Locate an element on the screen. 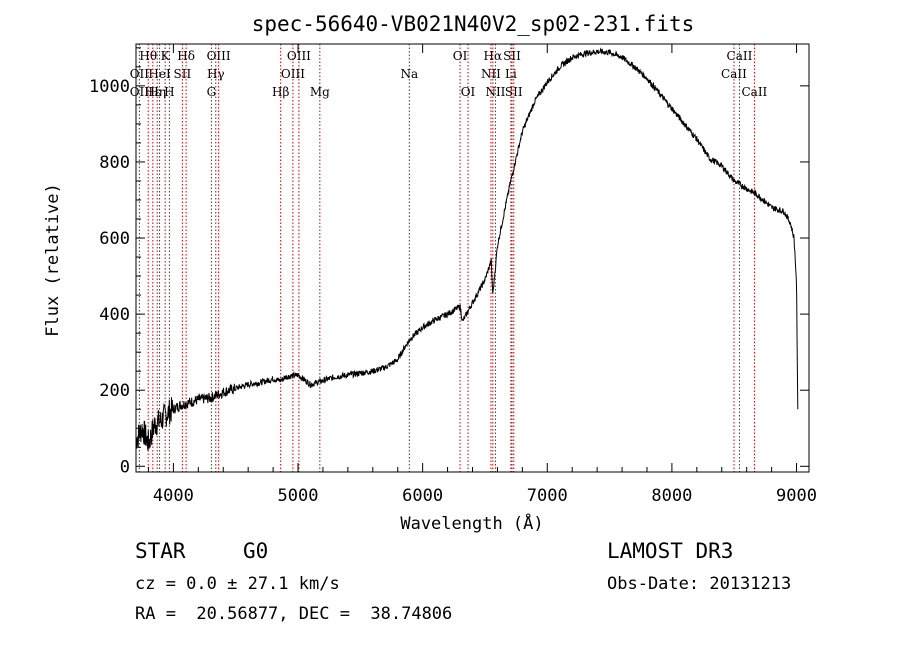 The height and width of the screenshot is (649, 900). line-label: Hβ is located at coordinates (280, 92).